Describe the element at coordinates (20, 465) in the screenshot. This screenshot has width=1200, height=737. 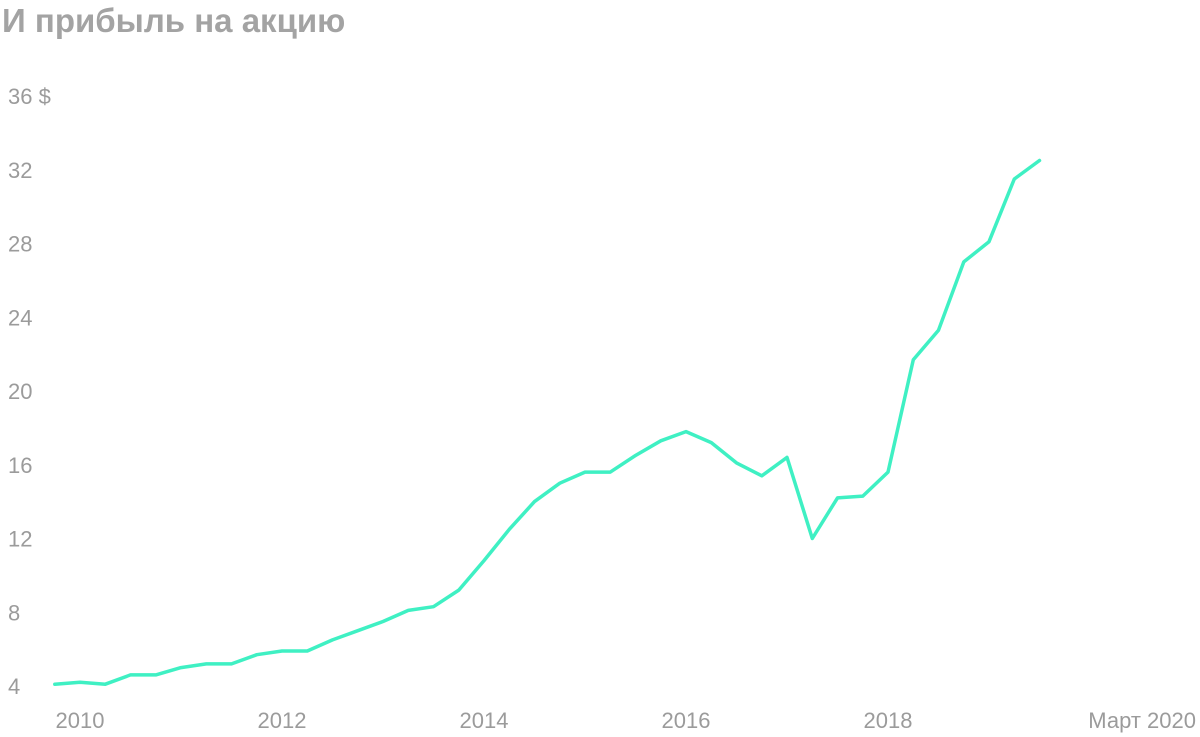
I see `y-tick-label: 16` at that location.